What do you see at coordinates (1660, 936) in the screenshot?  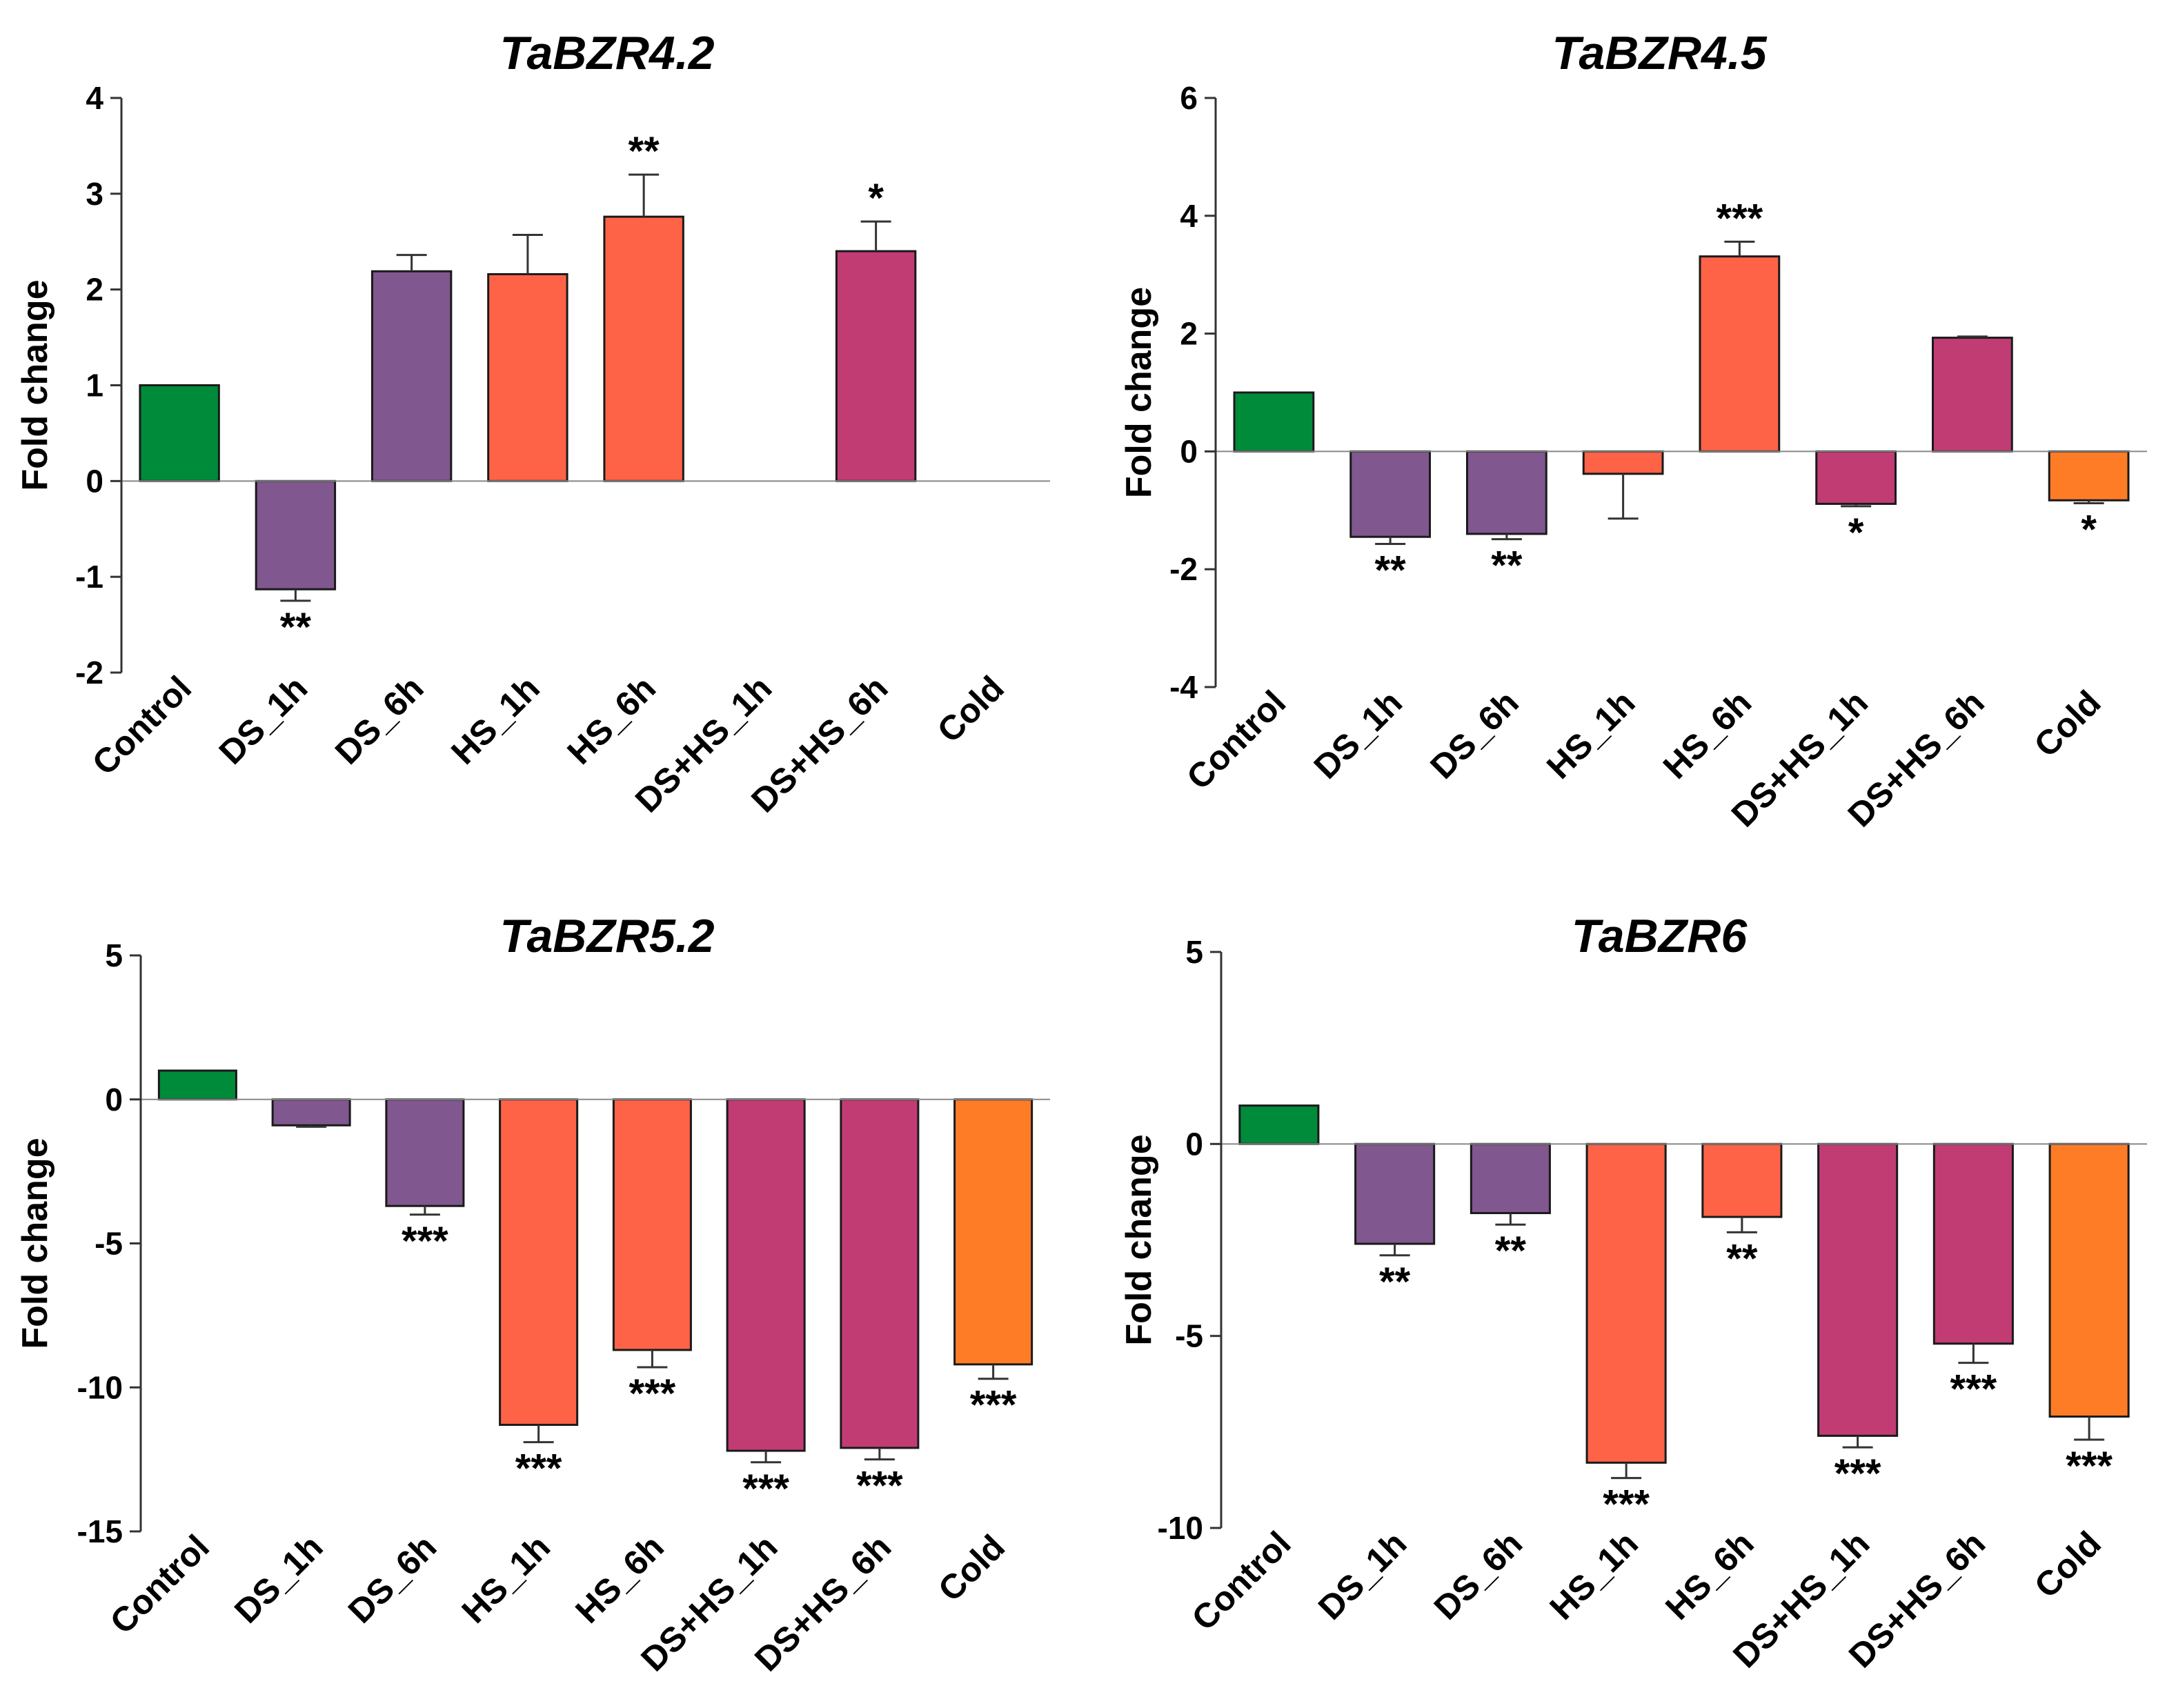 I see `chart-title: TaBZR6` at bounding box center [1660, 936].